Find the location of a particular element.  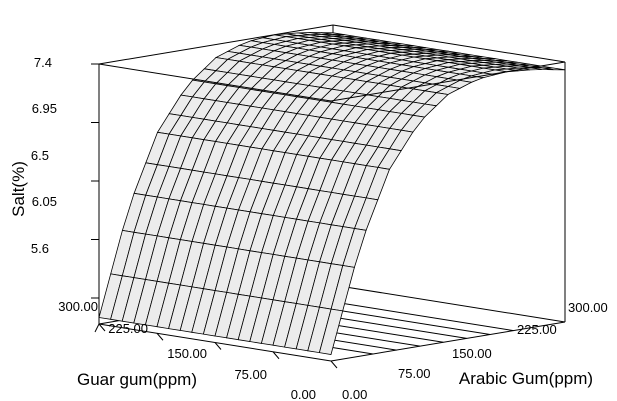

x-axis-label: Arabic Gum(ppm) is located at coordinates (526, 378).